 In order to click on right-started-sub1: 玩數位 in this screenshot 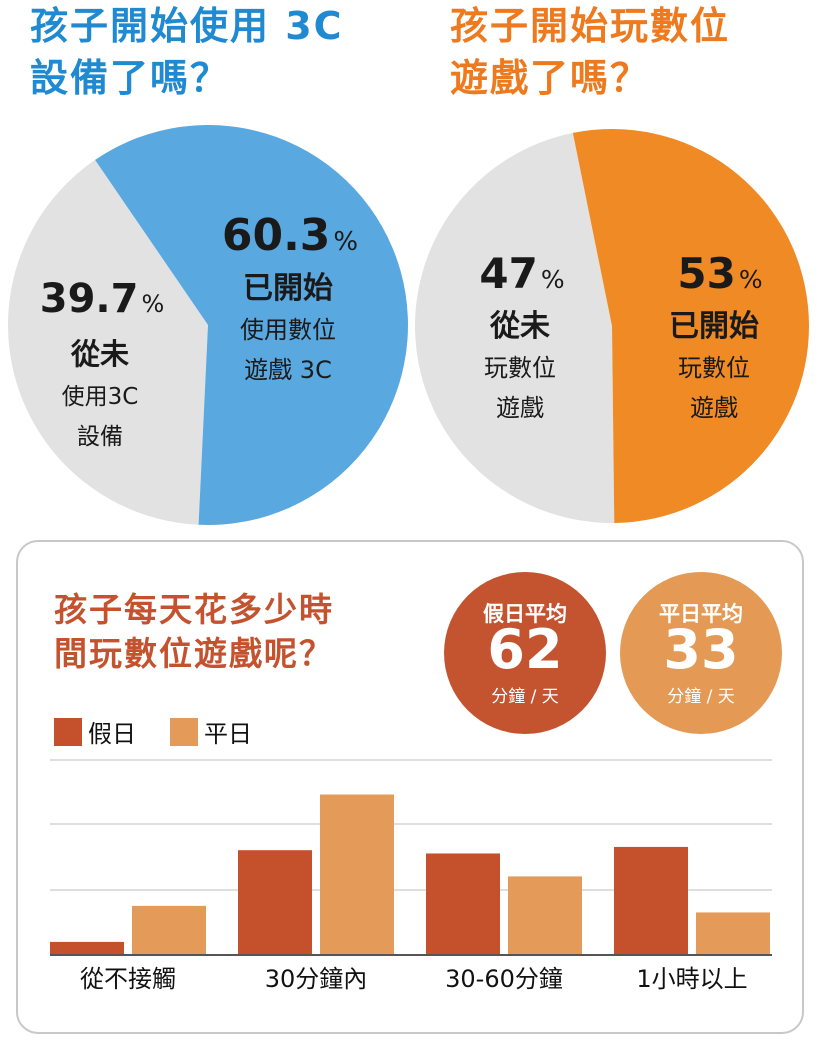, I will do `click(714, 368)`.